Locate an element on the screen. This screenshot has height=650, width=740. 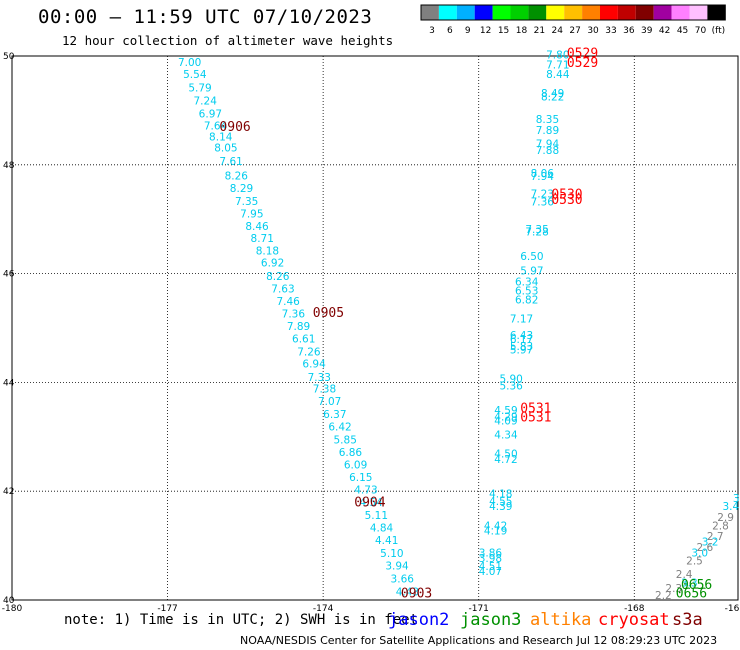
data-point-label: 2.5 is located at coordinates (694, 562).